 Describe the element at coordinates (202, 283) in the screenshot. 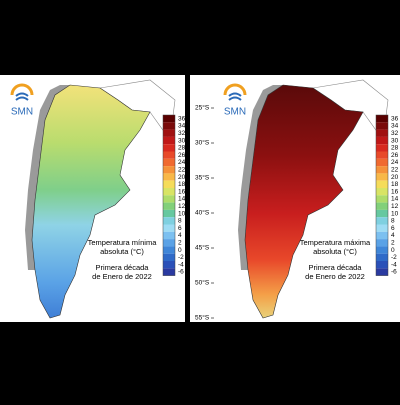

I see `latitude-label: 50°S` at that location.